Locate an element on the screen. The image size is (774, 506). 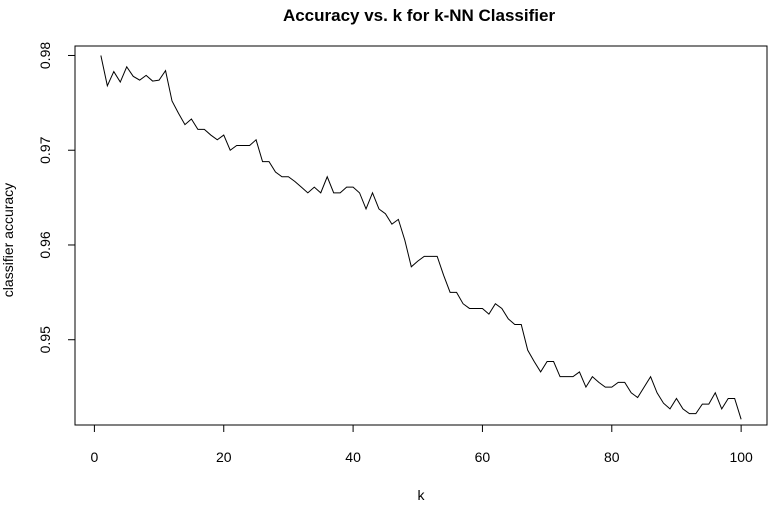
x-axis-label: k is located at coordinates (422, 495).